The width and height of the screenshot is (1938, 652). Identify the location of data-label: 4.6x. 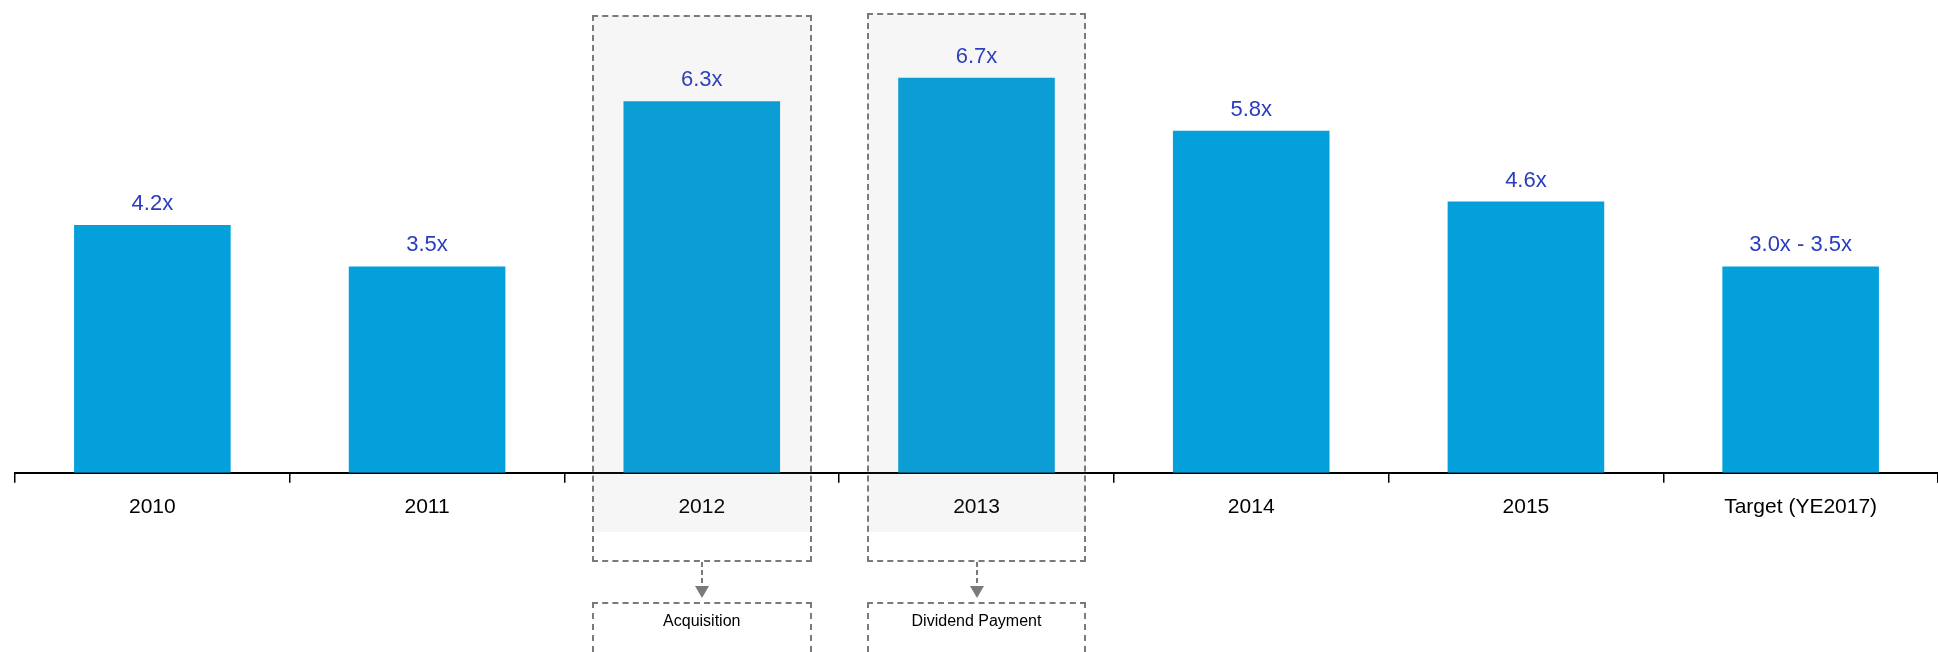
(1526, 179).